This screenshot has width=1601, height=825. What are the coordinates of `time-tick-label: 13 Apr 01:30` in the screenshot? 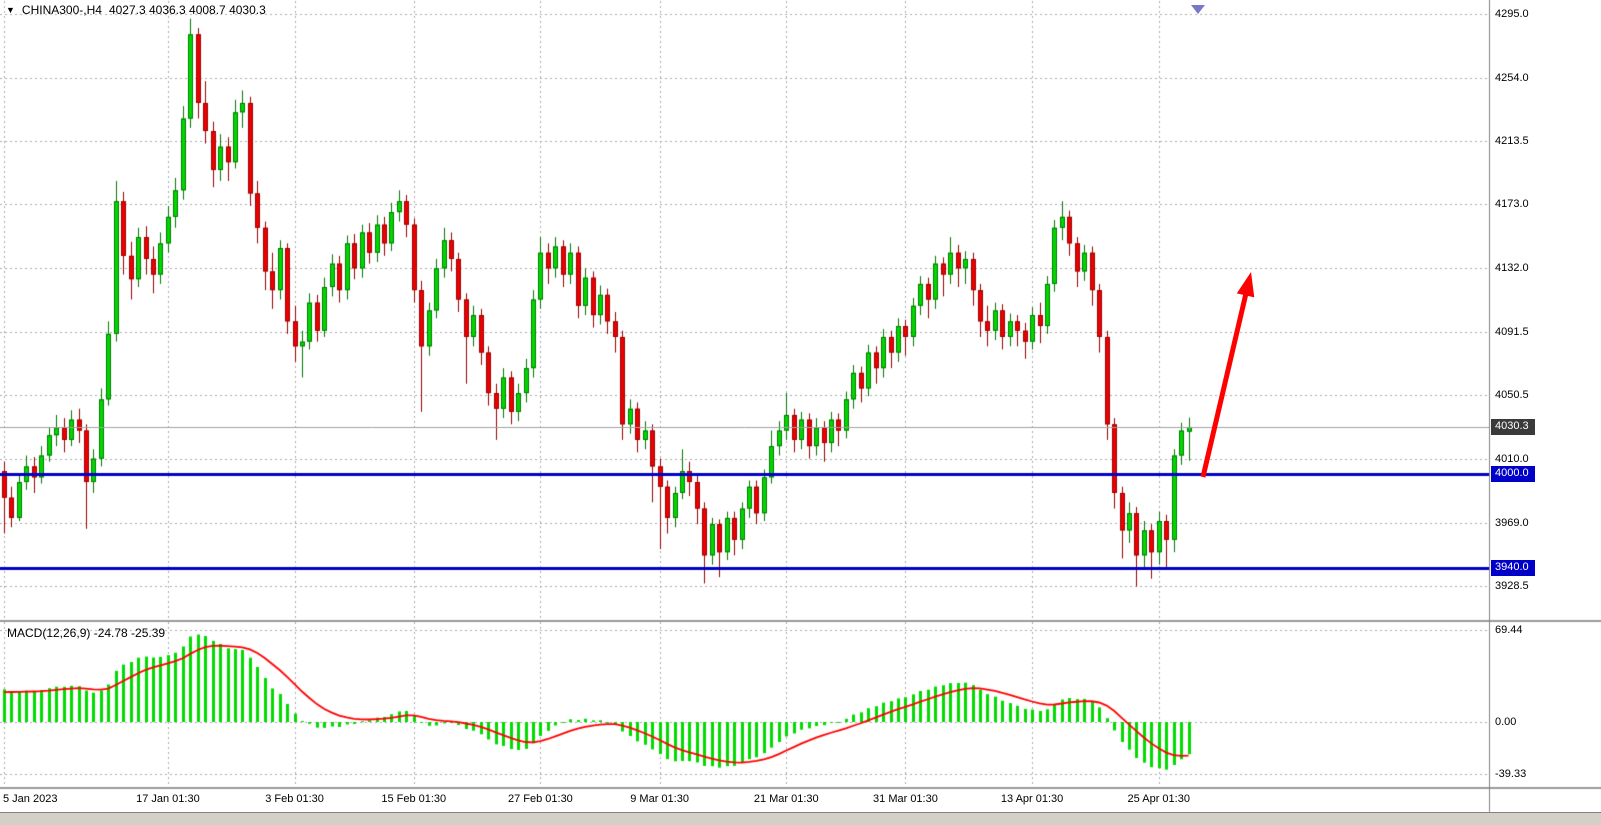 It's located at (1032, 799).